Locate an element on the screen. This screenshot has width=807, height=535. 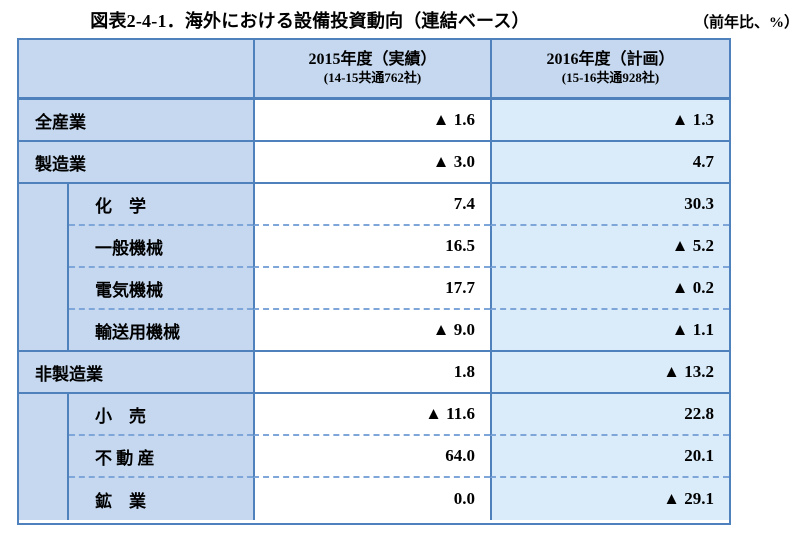
value-2016: 30.3 is located at coordinates (609, 205).